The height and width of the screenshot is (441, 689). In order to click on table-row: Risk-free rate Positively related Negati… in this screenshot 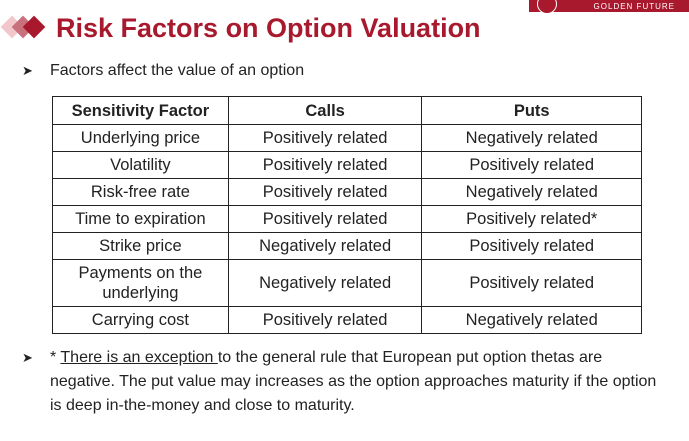, I will do `click(347, 192)`.